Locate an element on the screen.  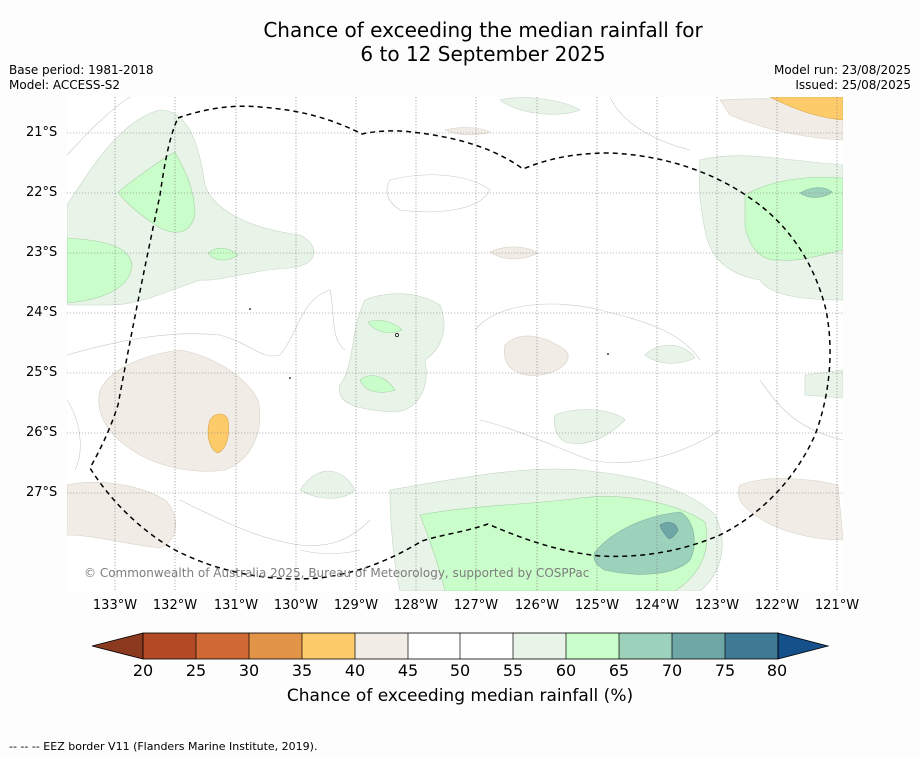
lon-label-125: 125°W is located at coordinates (597, 605).